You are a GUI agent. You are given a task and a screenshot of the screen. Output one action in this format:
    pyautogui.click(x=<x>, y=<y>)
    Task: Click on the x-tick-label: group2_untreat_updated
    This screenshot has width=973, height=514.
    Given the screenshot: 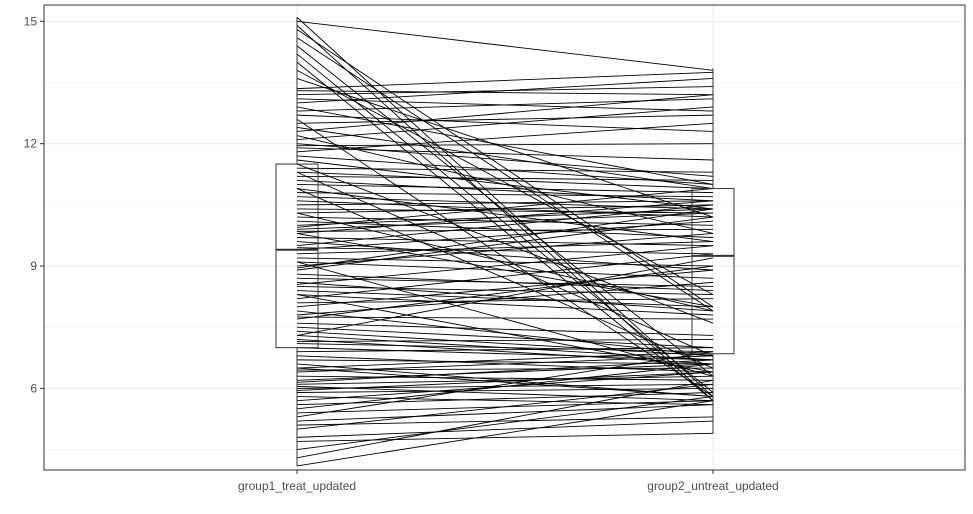 What is the action you would take?
    pyautogui.click(x=712, y=486)
    